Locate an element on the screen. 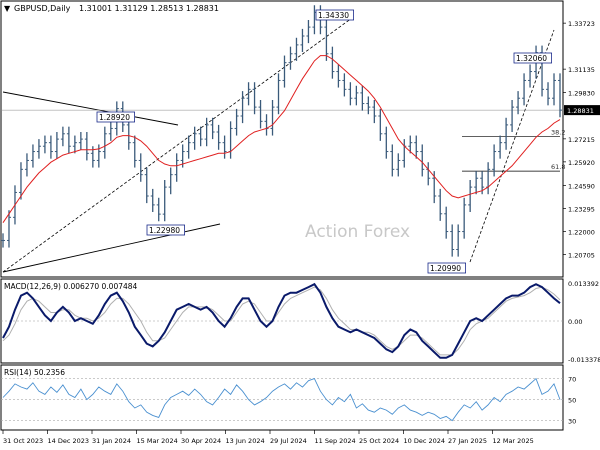 The image size is (600, 450). annotation-label-3: 1.22980 is located at coordinates (164, 230).